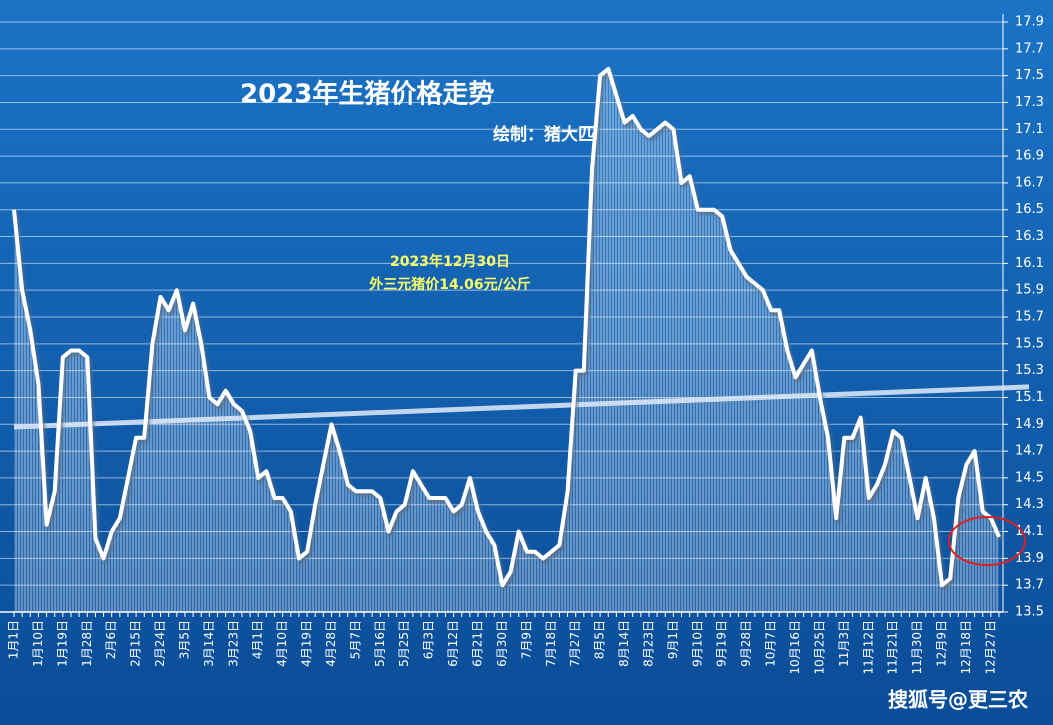 The width and height of the screenshot is (1053, 725). Describe the element at coordinates (819, 647) in the screenshot. I see `x-tick-label: 10月25日` at that location.